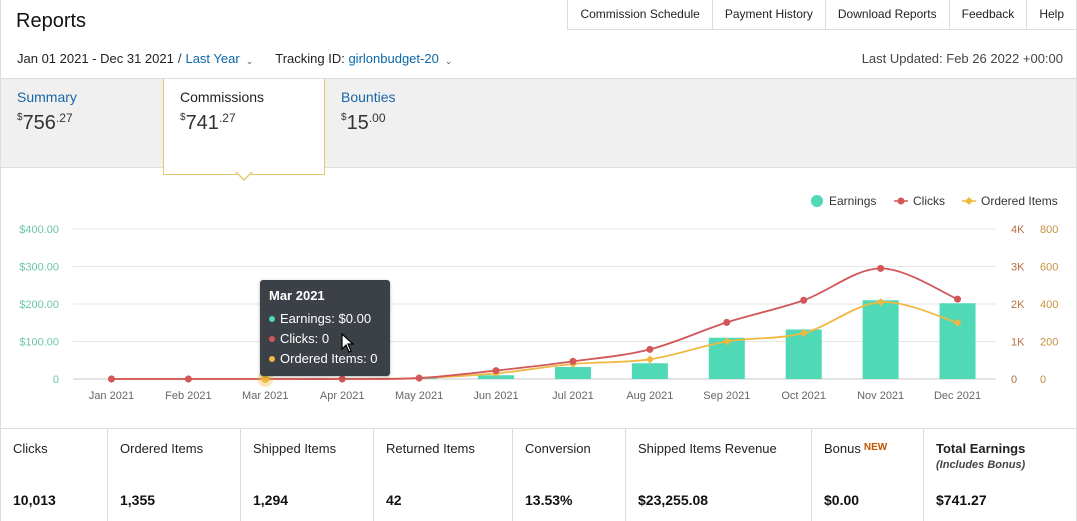 This screenshot has width=1077, height=521. What do you see at coordinates (45, 122) in the screenshot?
I see `tab-summary-amount: $756.27` at bounding box center [45, 122].